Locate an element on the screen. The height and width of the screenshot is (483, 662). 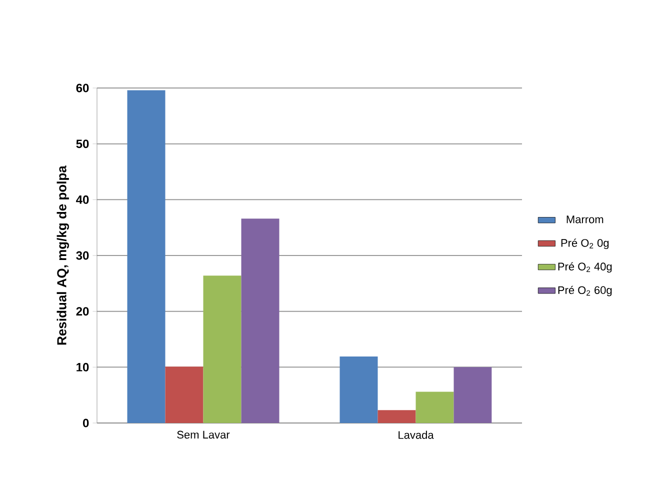
x-tick-label: Lavada is located at coordinates (416, 434).